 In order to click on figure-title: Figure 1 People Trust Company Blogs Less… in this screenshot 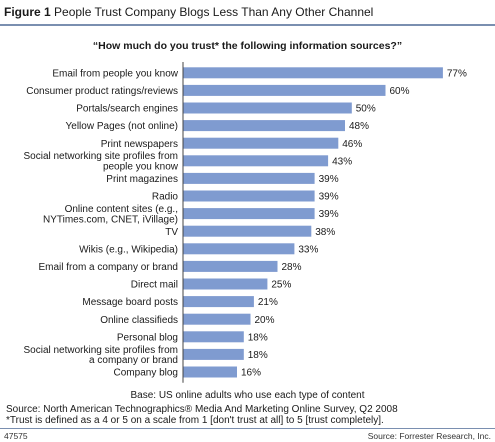, I will do `click(188, 12)`.